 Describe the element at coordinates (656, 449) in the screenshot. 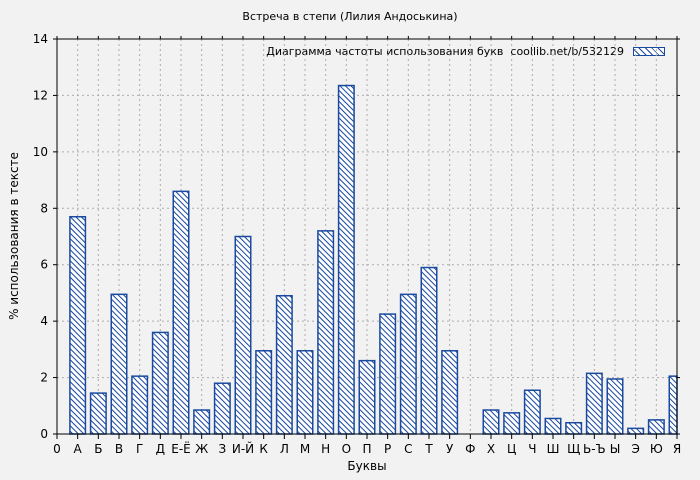

I see `x-tick-label: Ю` at that location.